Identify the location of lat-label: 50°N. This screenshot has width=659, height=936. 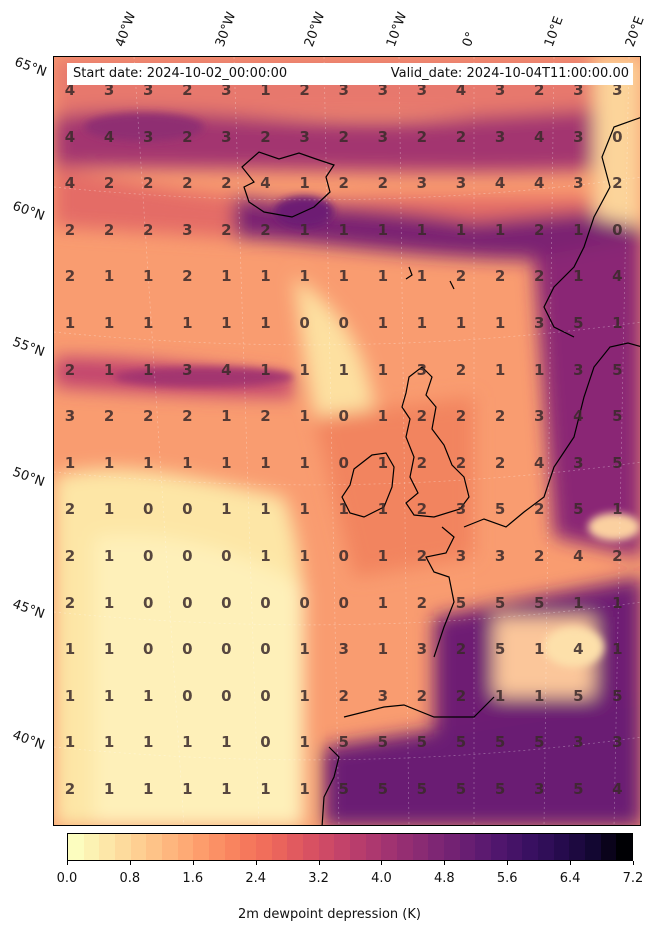
(28, 477).